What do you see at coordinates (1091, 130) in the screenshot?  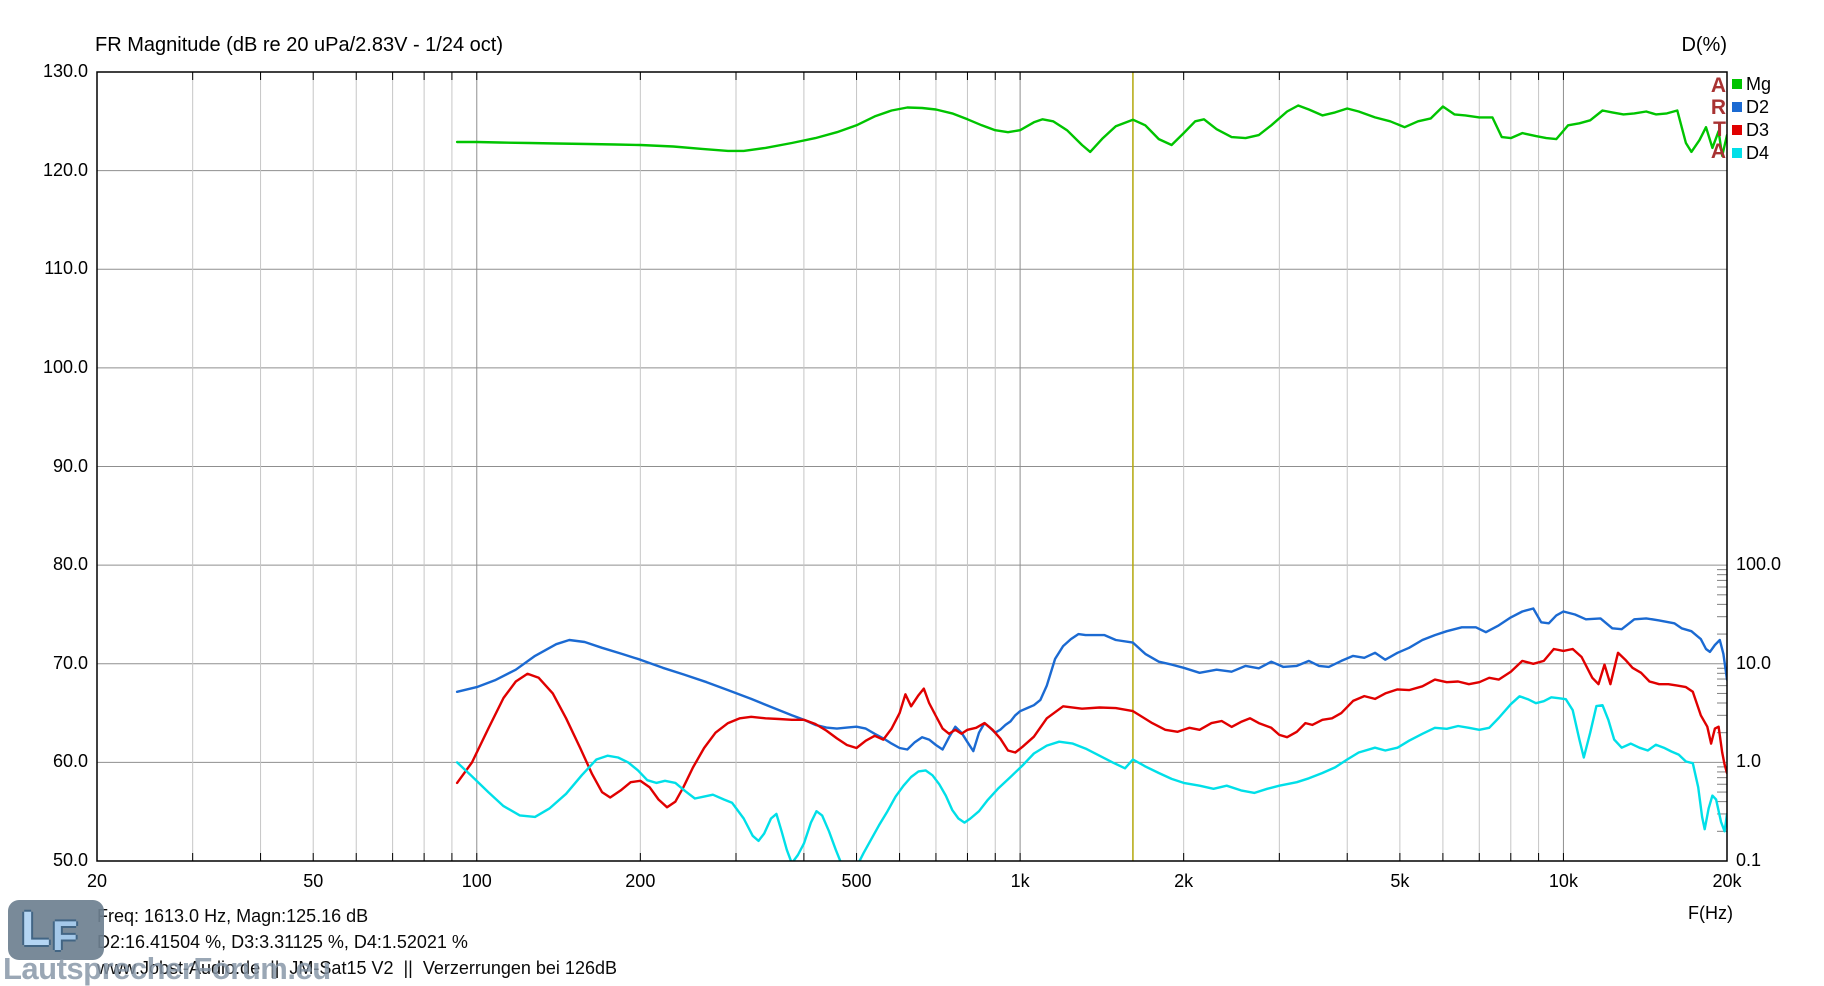 I see `series-curve-Mg` at bounding box center [1091, 130].